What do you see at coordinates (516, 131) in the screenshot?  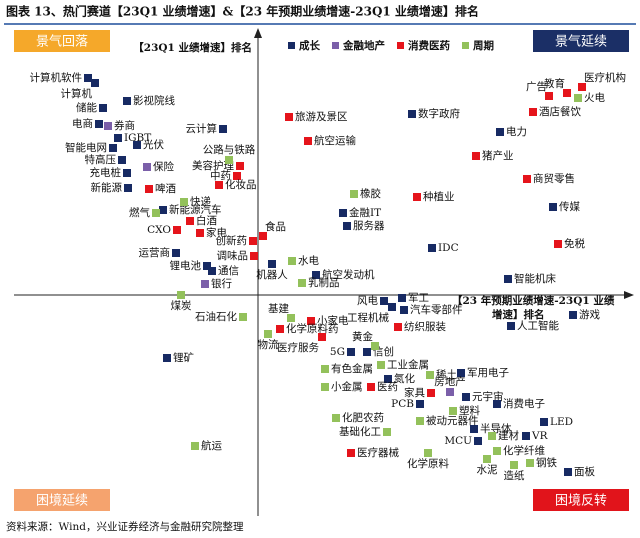 I see `point-label: 电力` at bounding box center [516, 131].